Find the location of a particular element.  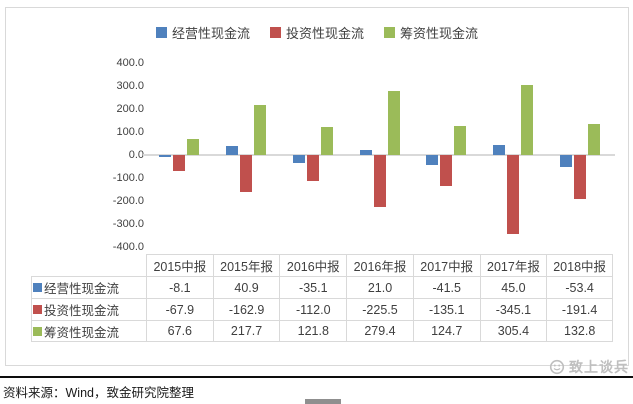

bar-series2-cat0 is located at coordinates (193, 147).